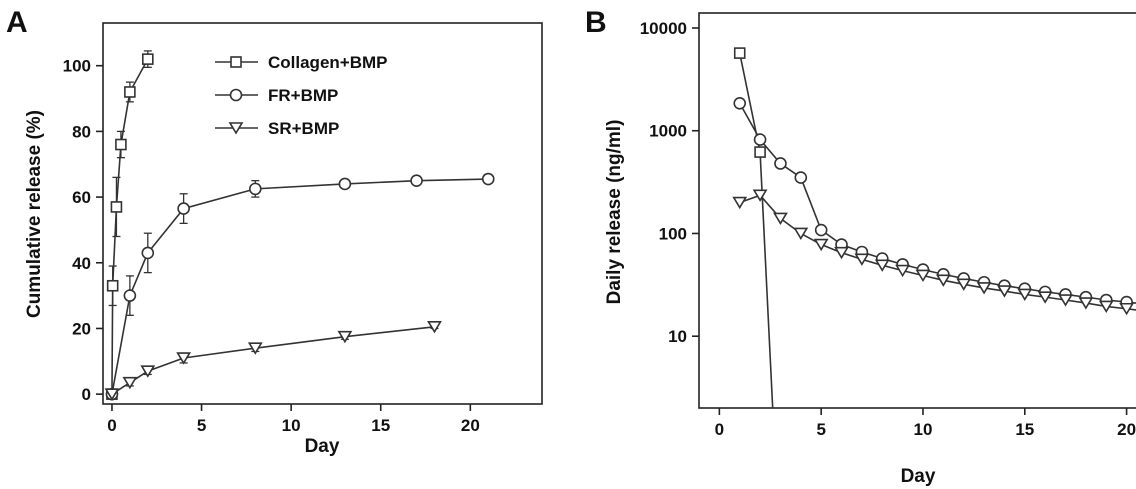 The height and width of the screenshot is (489, 1136). What do you see at coordinates (614, 212) in the screenshot?
I see `panel-b-y-axis-title: Daily release (ng/ml)` at bounding box center [614, 212].